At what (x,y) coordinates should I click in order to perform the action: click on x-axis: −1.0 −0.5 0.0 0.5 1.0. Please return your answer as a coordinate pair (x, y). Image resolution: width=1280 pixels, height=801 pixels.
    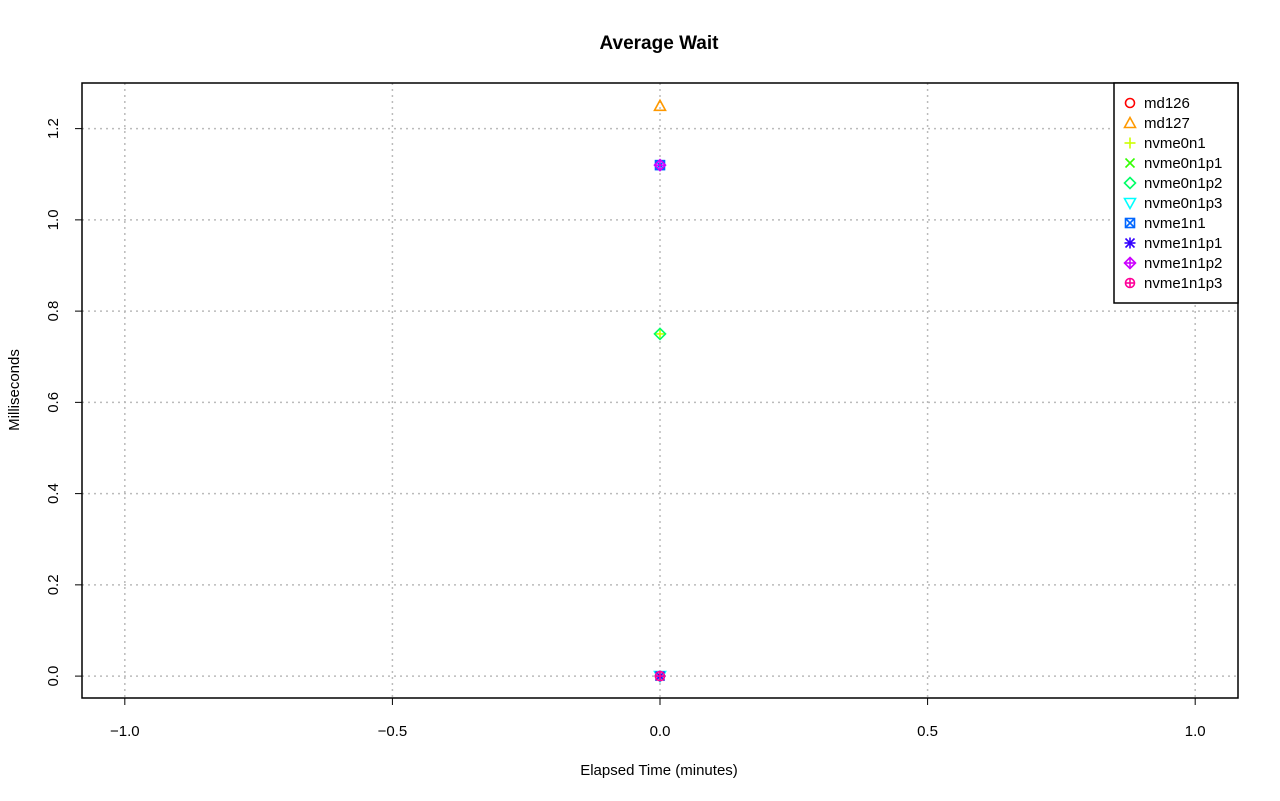
    Looking at the image, I should click on (658, 719).